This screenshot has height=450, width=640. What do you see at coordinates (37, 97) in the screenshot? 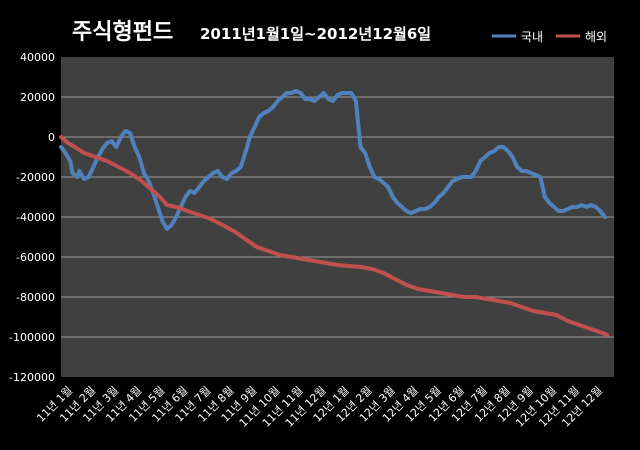
I see `y-tick-label: 20000` at bounding box center [37, 97].